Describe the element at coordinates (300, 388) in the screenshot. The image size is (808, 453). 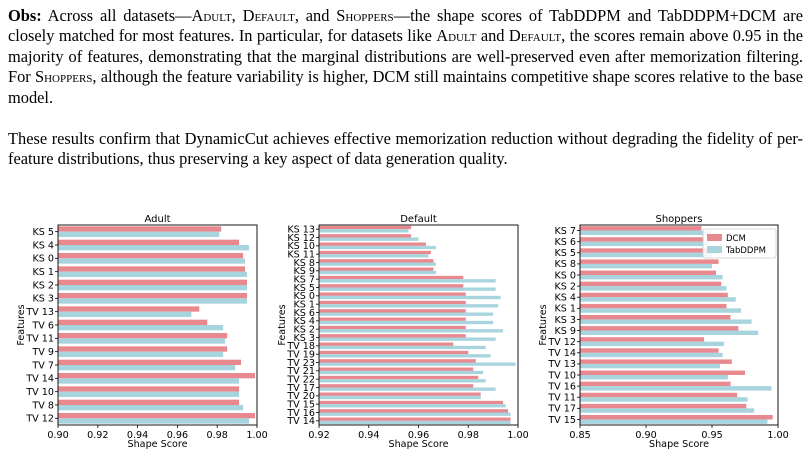
I see `y-tick-label: TV 17` at that location.